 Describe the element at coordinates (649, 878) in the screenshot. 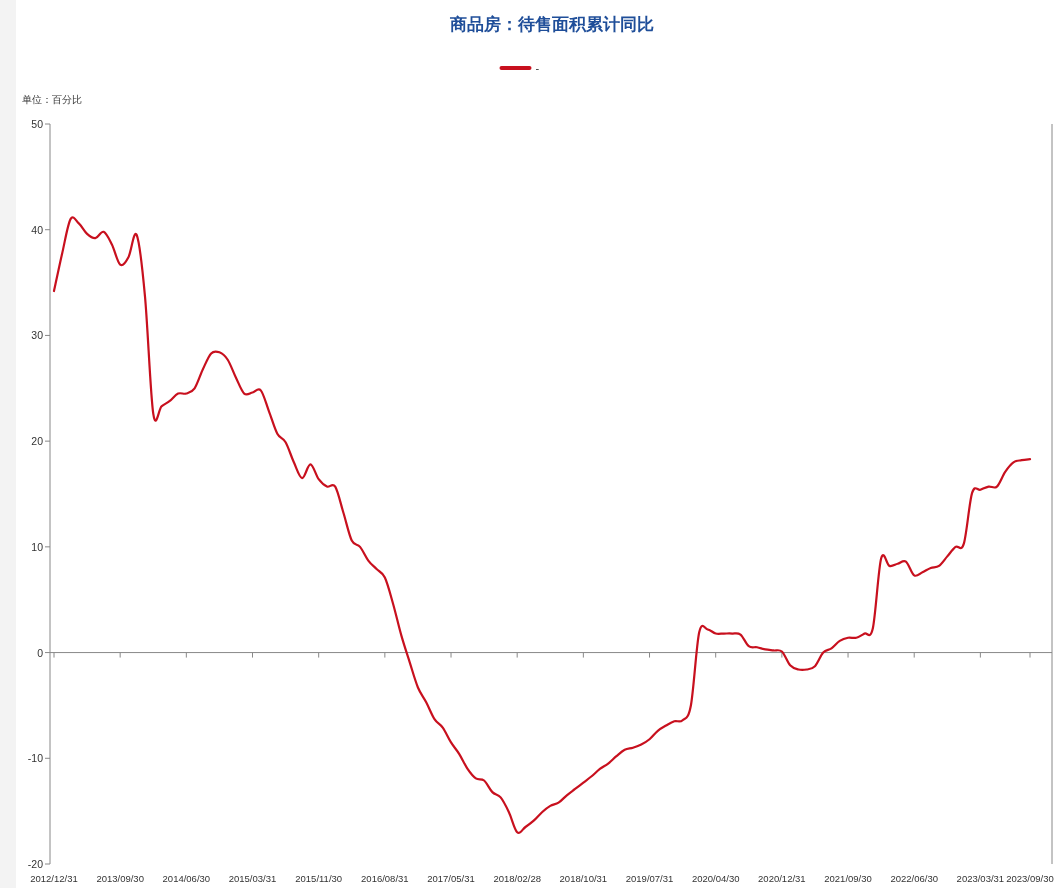

I see `x-tick-label: 2019/07/31` at that location.